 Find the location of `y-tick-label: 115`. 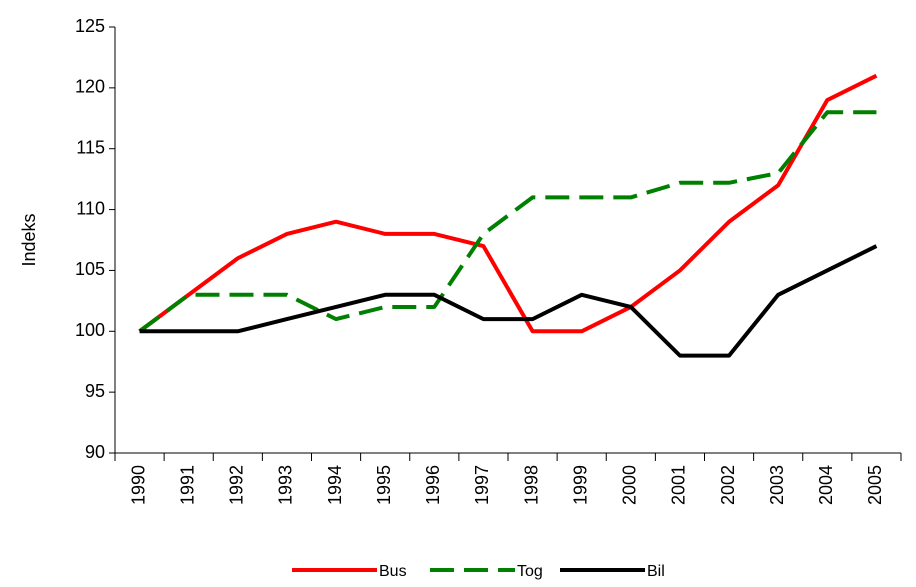

y-tick-label: 115 is located at coordinates (90, 147).